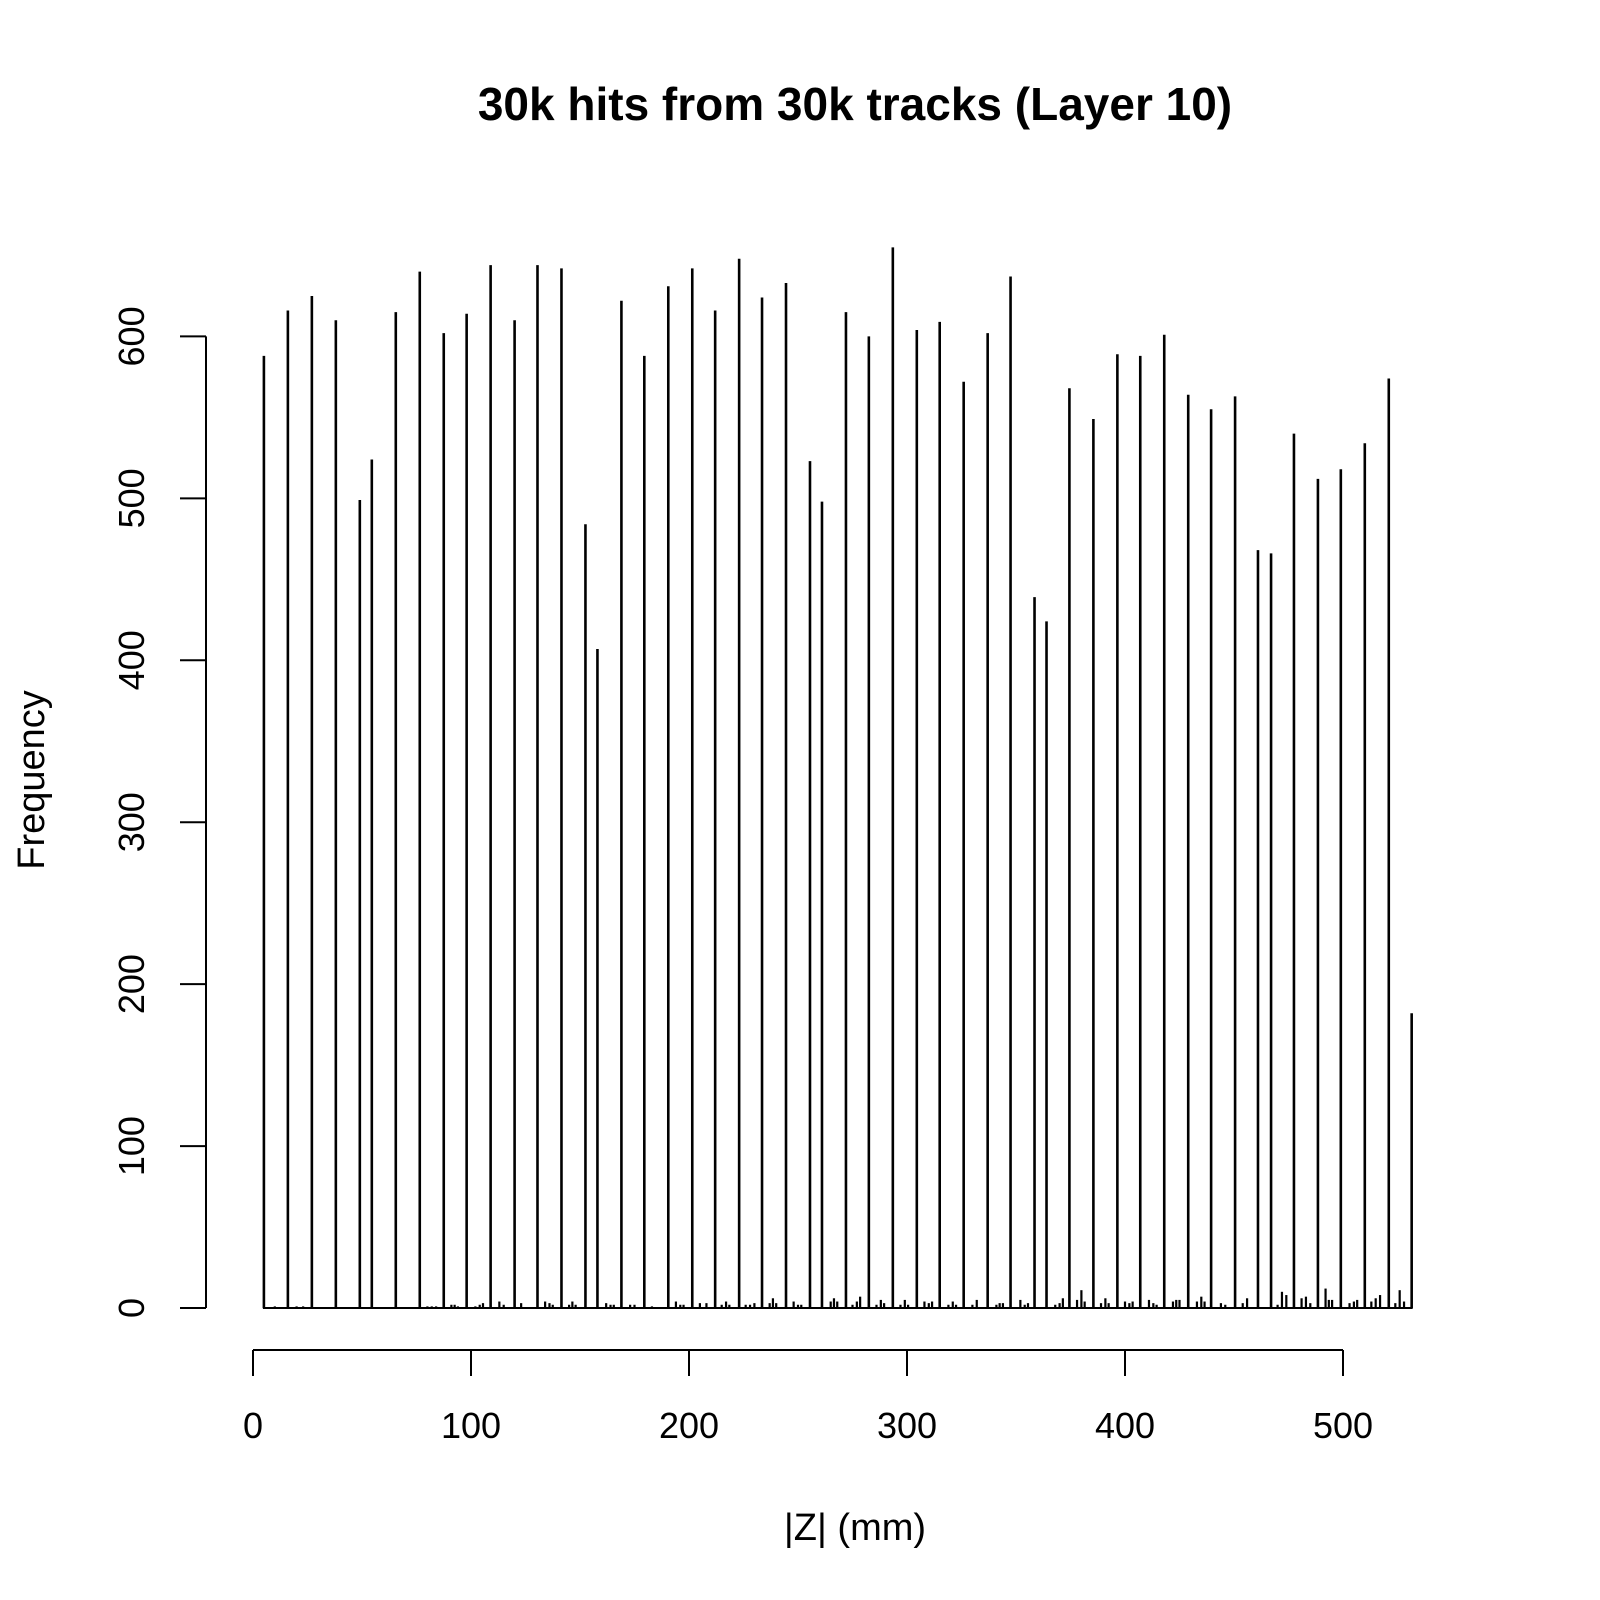  Describe the element at coordinates (131, 1308) in the screenshot. I see `y-tick-label: 0` at that location.